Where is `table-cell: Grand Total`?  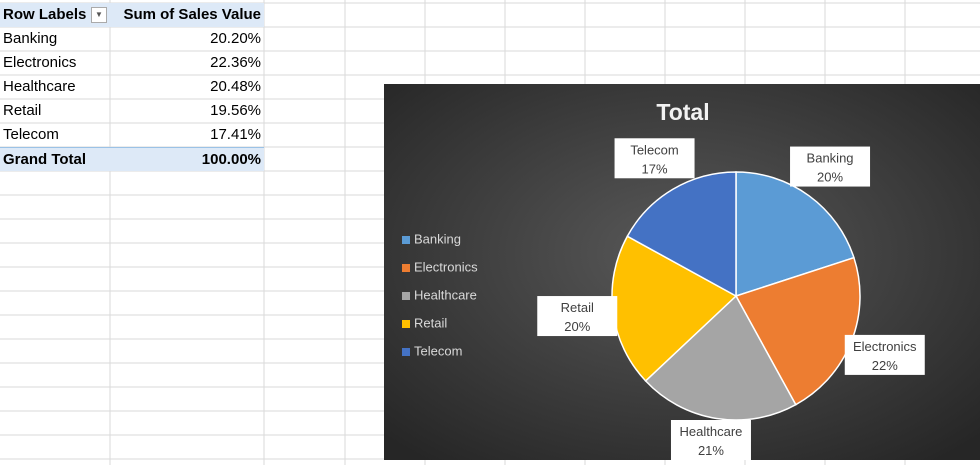
table-cell: Grand Total is located at coordinates (55, 159).